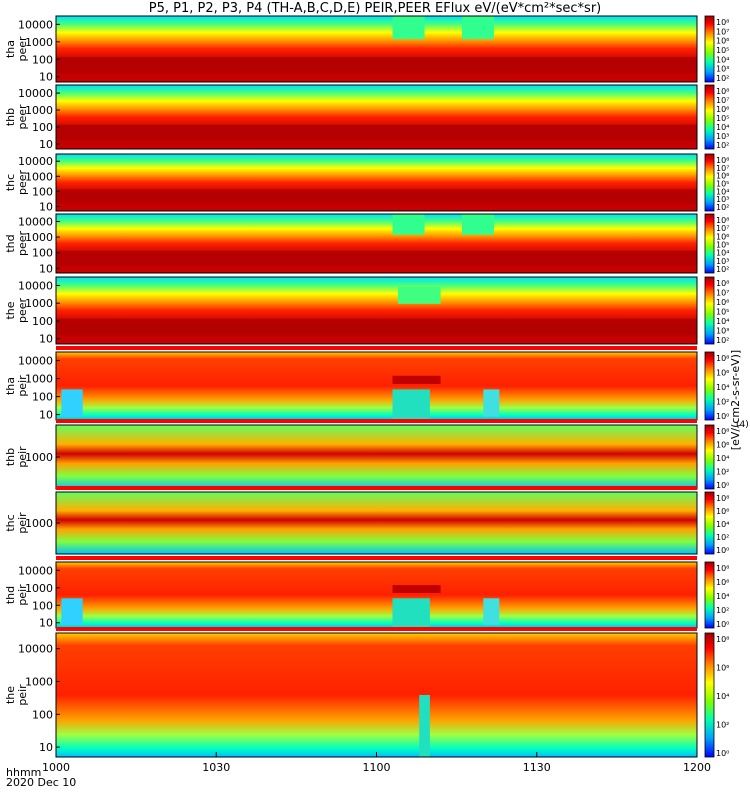 This screenshot has height=800, width=750. Describe the element at coordinates (10, 310) in the screenshot. I see `panel-label: the` at that location.